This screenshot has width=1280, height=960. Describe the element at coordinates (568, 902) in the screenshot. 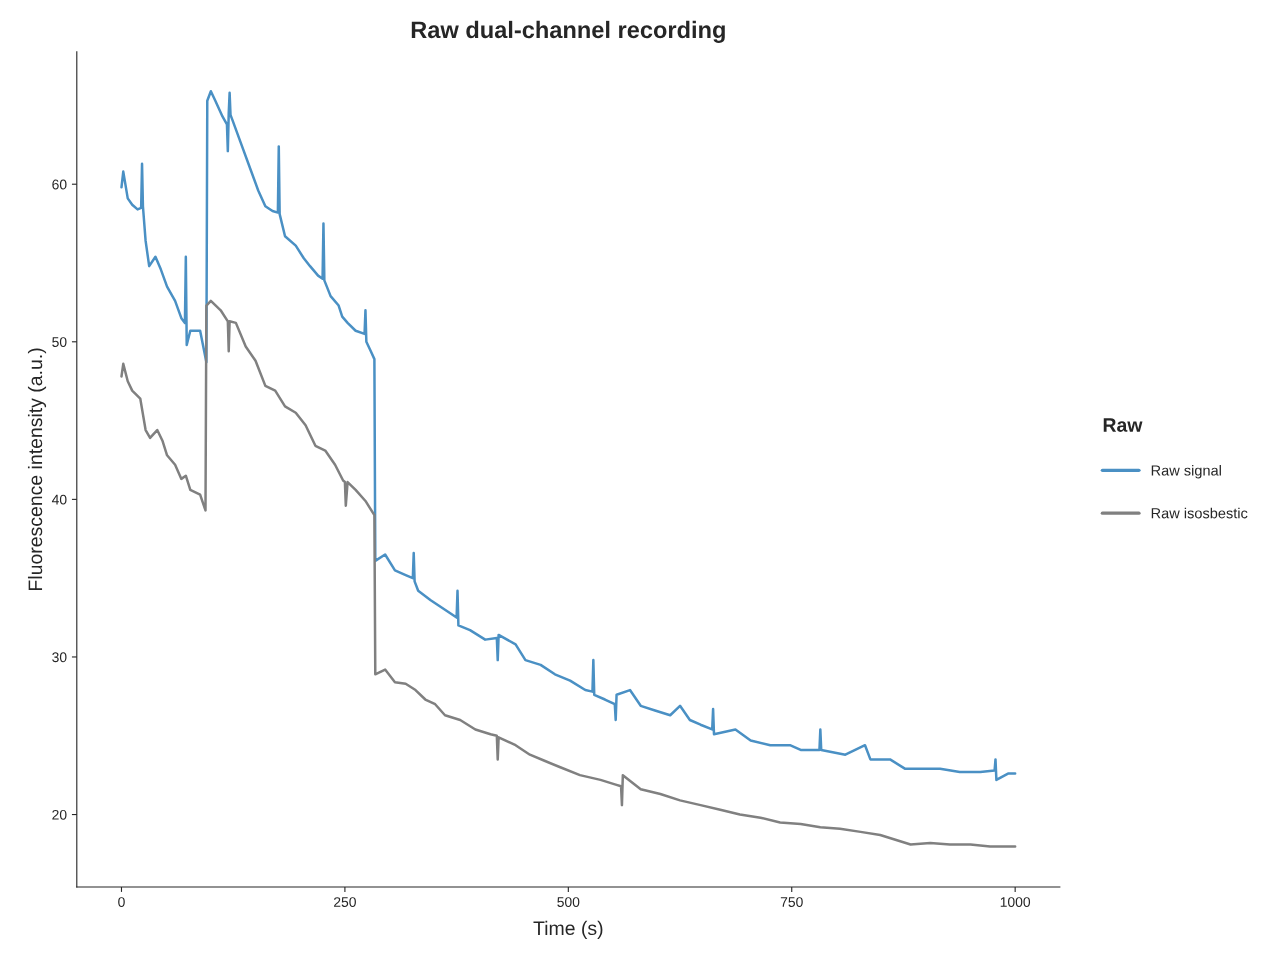

I see `x-tick-label: 500` at that location.